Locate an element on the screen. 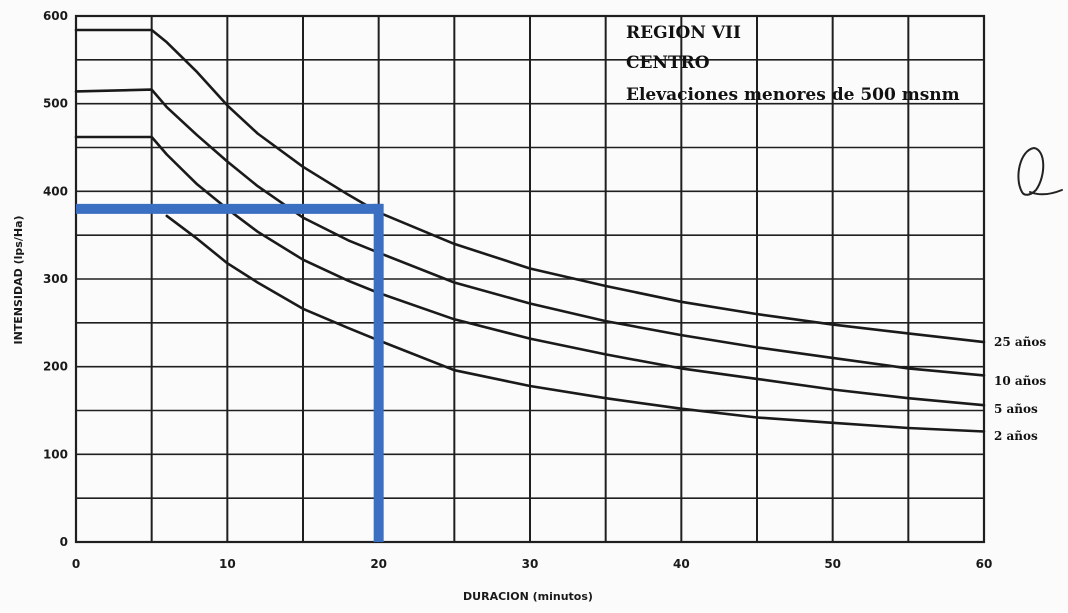 The image size is (1068, 613). y-tick-label: 600 is located at coordinates (55, 16).